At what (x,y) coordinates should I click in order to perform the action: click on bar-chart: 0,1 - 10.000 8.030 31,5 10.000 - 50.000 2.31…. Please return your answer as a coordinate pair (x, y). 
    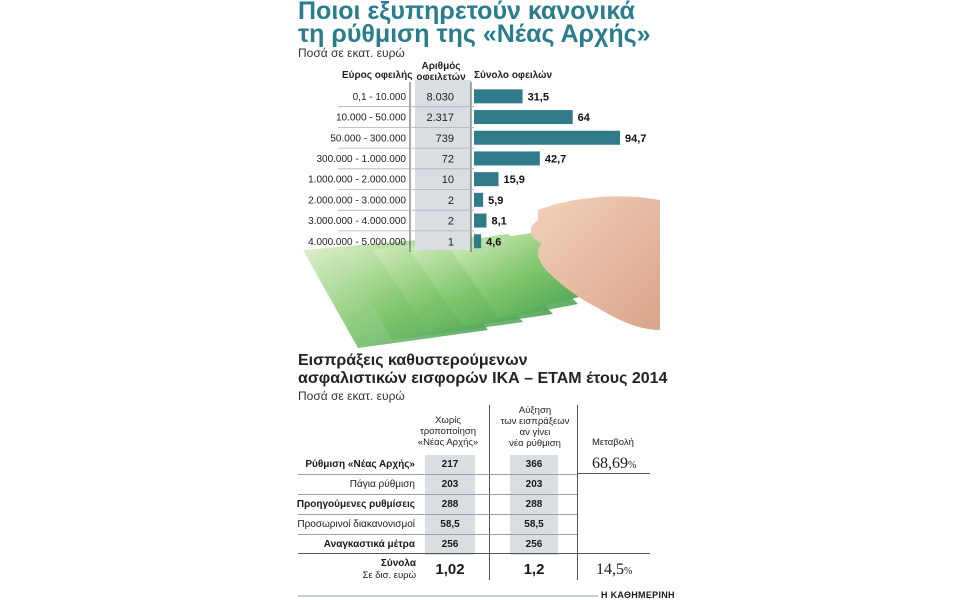
    Looking at the image, I should click on (477, 166).